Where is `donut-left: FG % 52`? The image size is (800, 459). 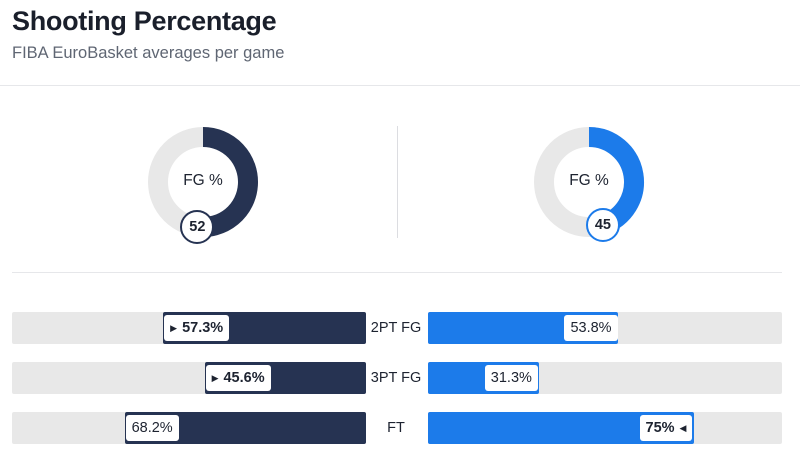 donut-left: FG % 52 is located at coordinates (203, 185).